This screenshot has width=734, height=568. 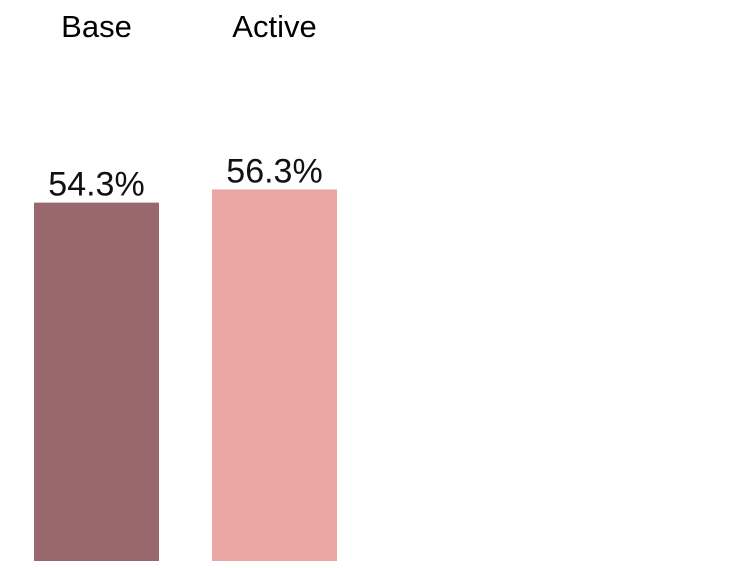 What do you see at coordinates (96, 26) in the screenshot?
I see `category-label-base: Base` at bounding box center [96, 26].